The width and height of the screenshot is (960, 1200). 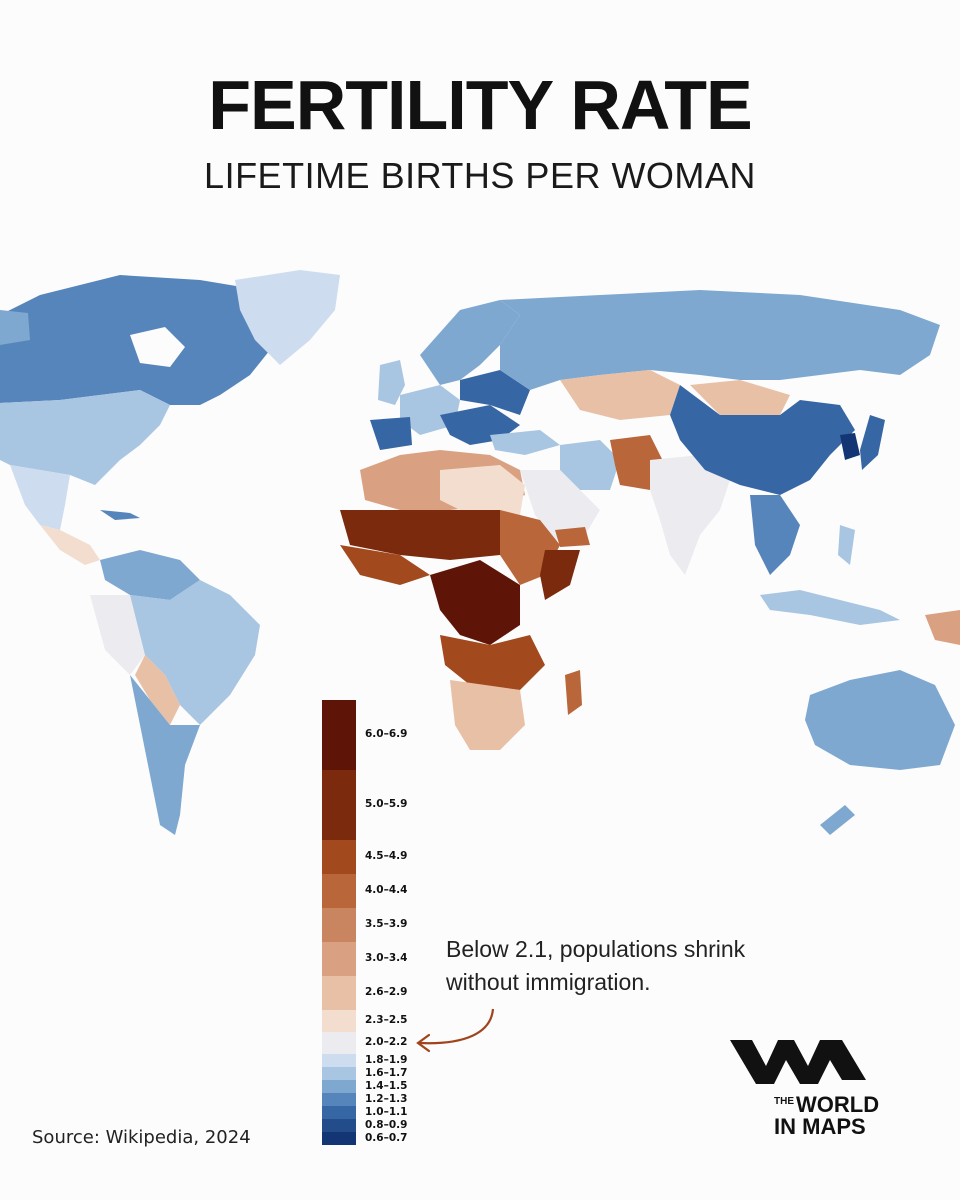 What do you see at coordinates (620, 395) in the screenshot?
I see `region-kazakhstan` at bounding box center [620, 395].